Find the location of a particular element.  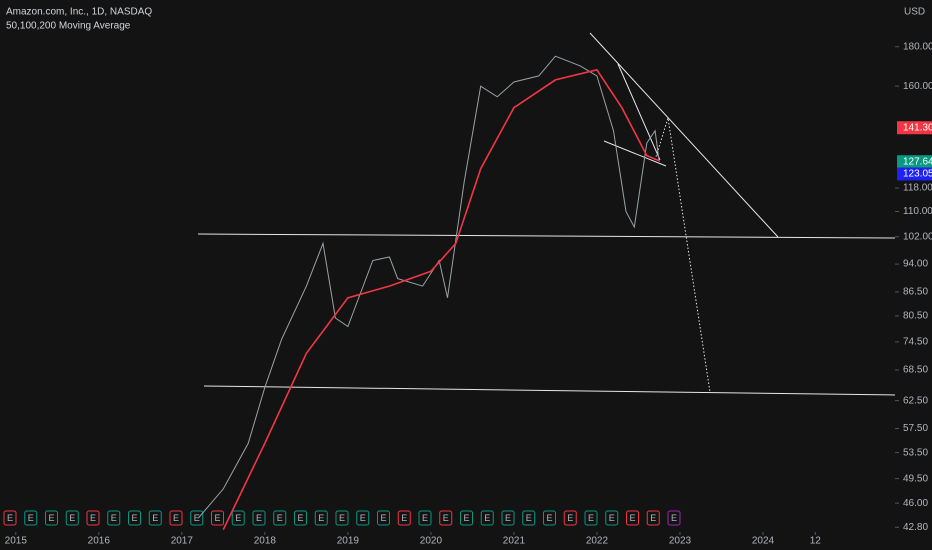

x-tick-label: 2018 is located at coordinates (265, 541).